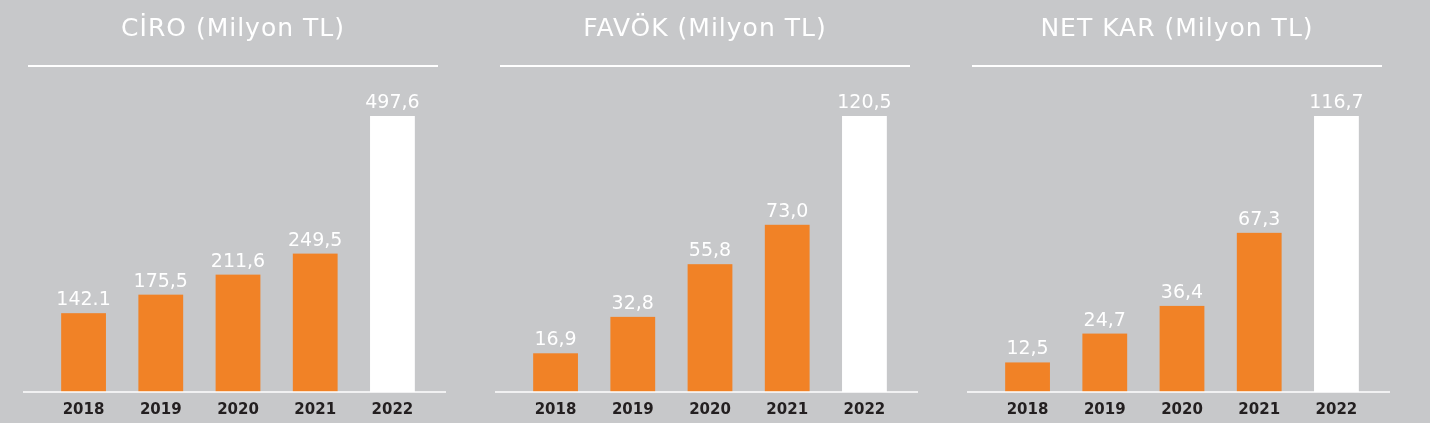 This screenshot has width=1430, height=423. Describe the element at coordinates (1177, 27) in the screenshot. I see `chart-title: NET KAR (Milyon TL)` at that location.